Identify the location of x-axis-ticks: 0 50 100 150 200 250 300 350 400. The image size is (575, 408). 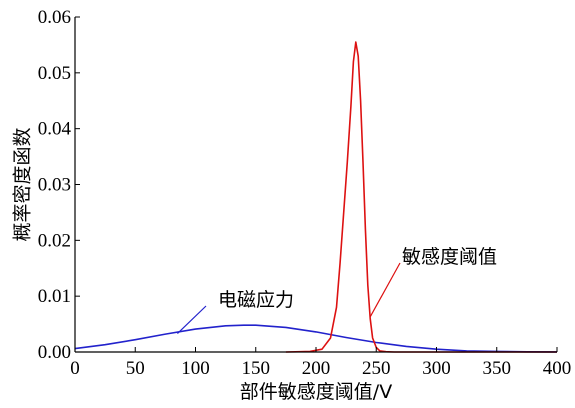
(320, 363).